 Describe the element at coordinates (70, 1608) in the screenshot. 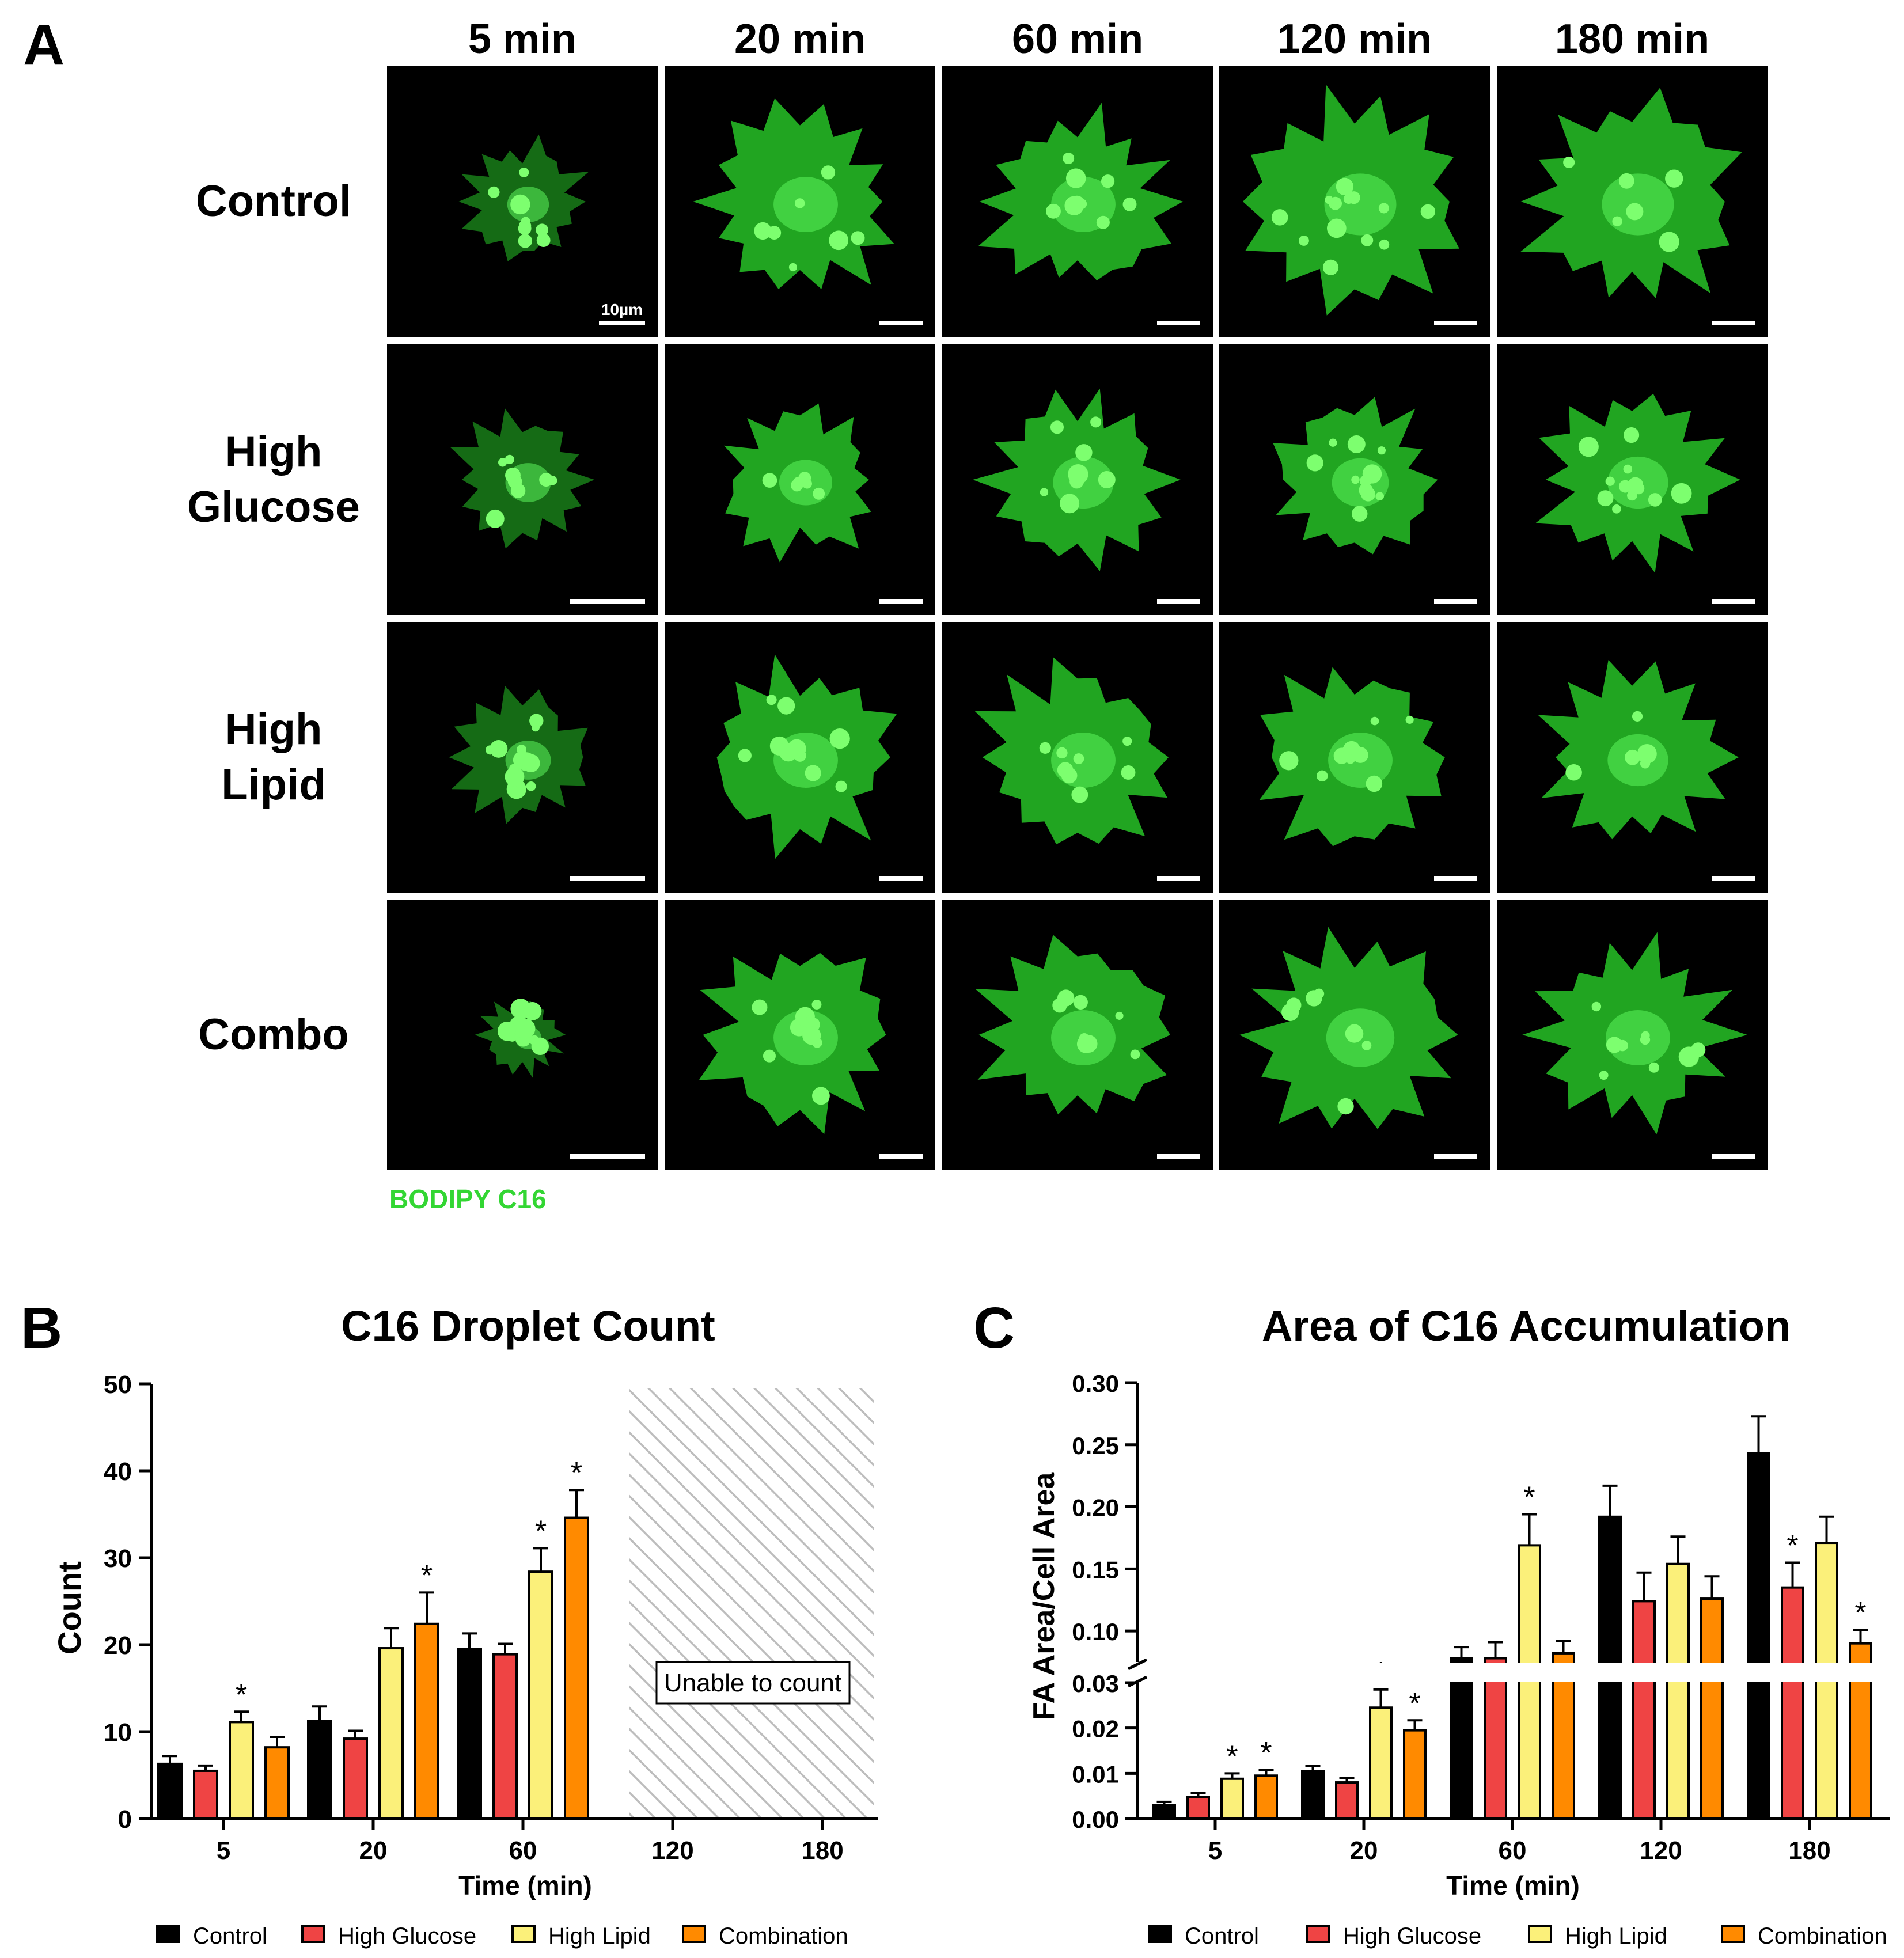

I see `chart-b-ylabel: Count` at that location.